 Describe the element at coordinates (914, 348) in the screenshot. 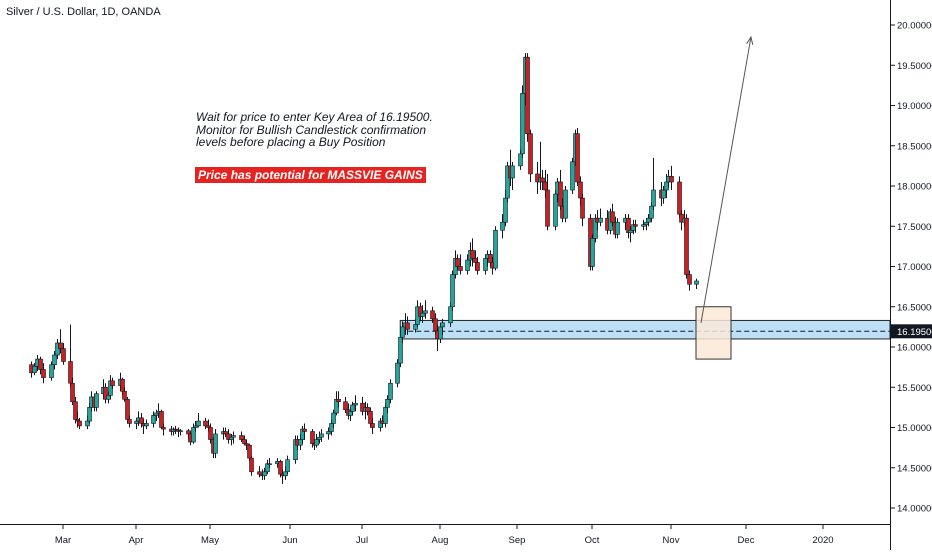

I see `y-tick-label: 16.00000` at that location.